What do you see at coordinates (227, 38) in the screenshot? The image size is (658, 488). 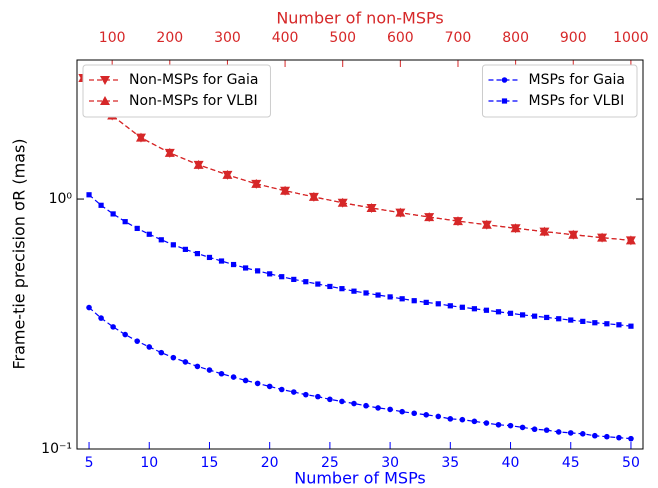 I see `x2-tick-label: 300` at bounding box center [227, 38].